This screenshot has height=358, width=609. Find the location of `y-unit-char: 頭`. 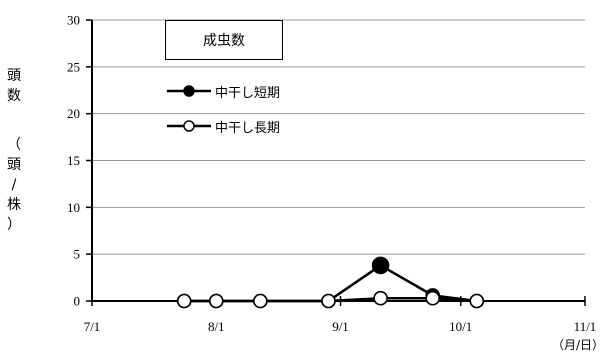

y-unit-char: 頭 is located at coordinates (14, 165).